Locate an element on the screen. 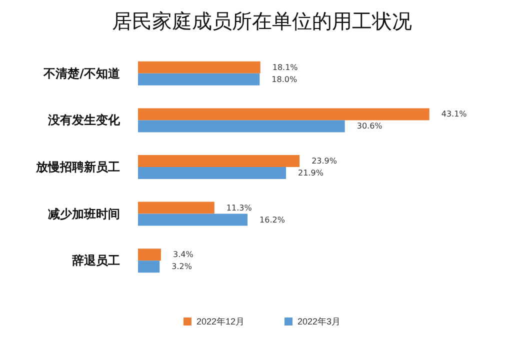  y-tick-label: 不清楚/不知道 is located at coordinates (81, 73).